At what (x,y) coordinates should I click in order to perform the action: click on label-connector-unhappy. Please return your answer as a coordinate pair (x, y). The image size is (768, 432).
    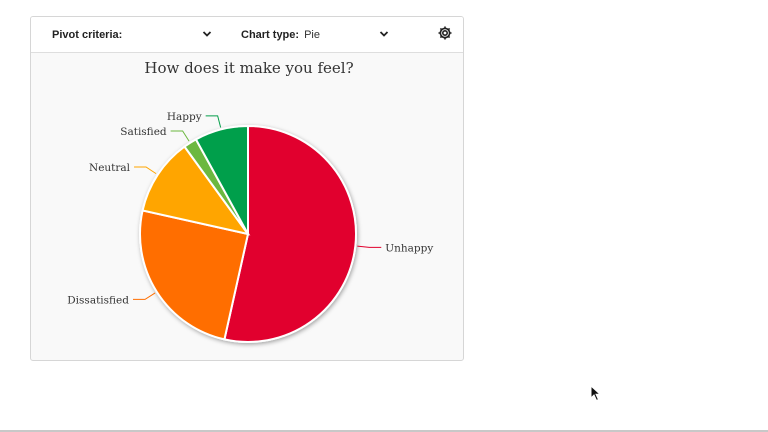
    Looking at the image, I should click on (369, 246).